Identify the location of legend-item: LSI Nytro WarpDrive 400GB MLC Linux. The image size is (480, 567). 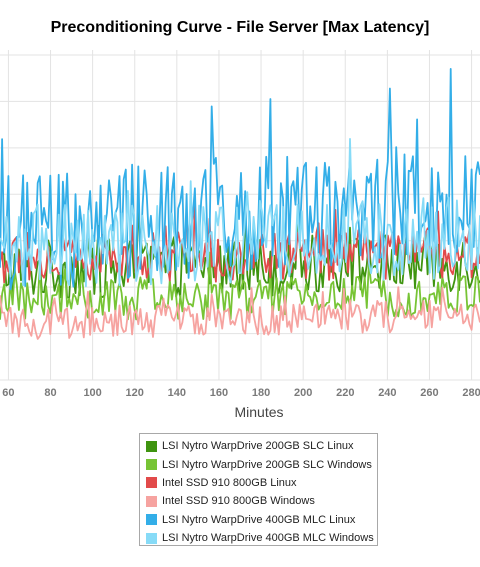
(261, 520).